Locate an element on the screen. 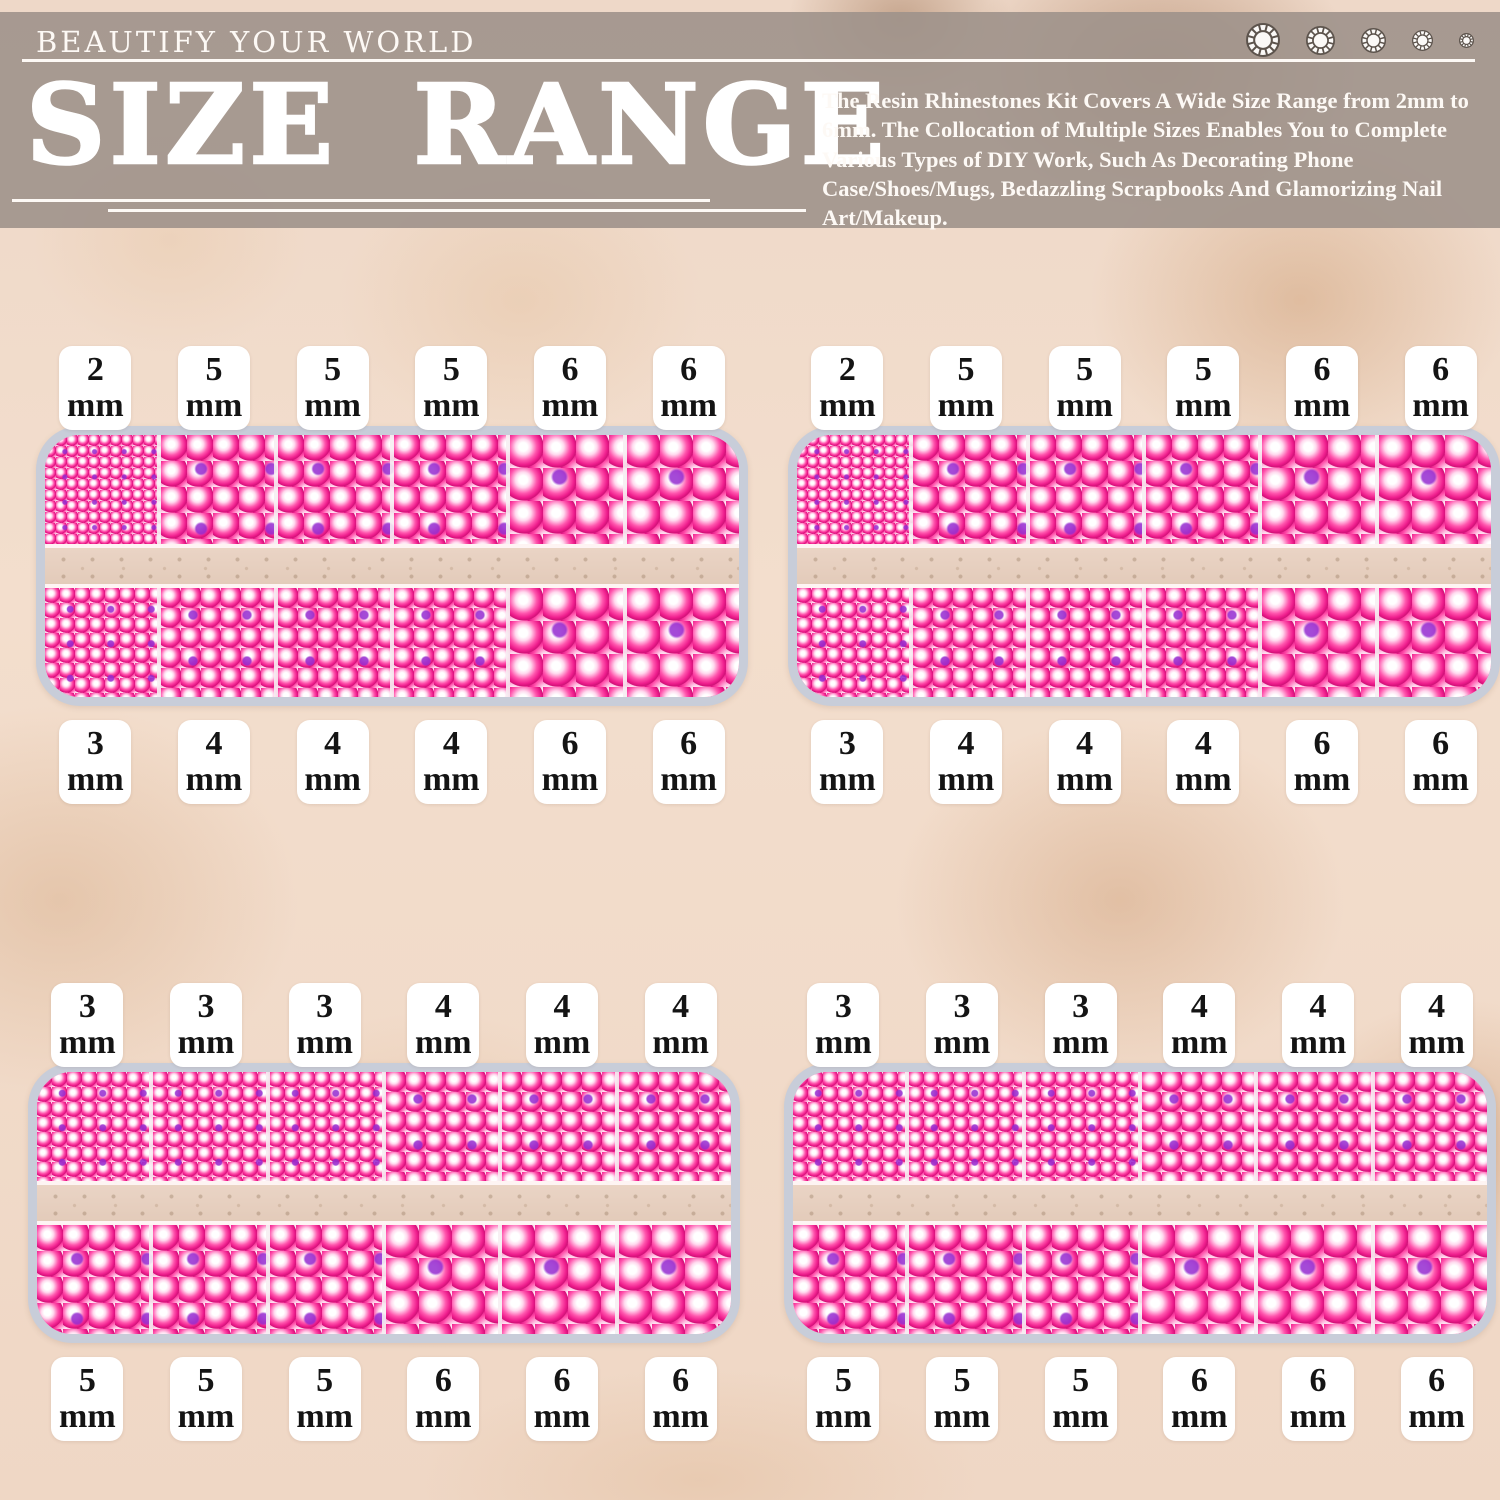  rhinestone-tray-unit-bottom-left: 3 mm 3 mm 3 mm 4 mm 4 mm 4 mm 5 mm 5 mm 5 mm 6 mm 6 mm 6 mm is located at coordinates (384, 1212).